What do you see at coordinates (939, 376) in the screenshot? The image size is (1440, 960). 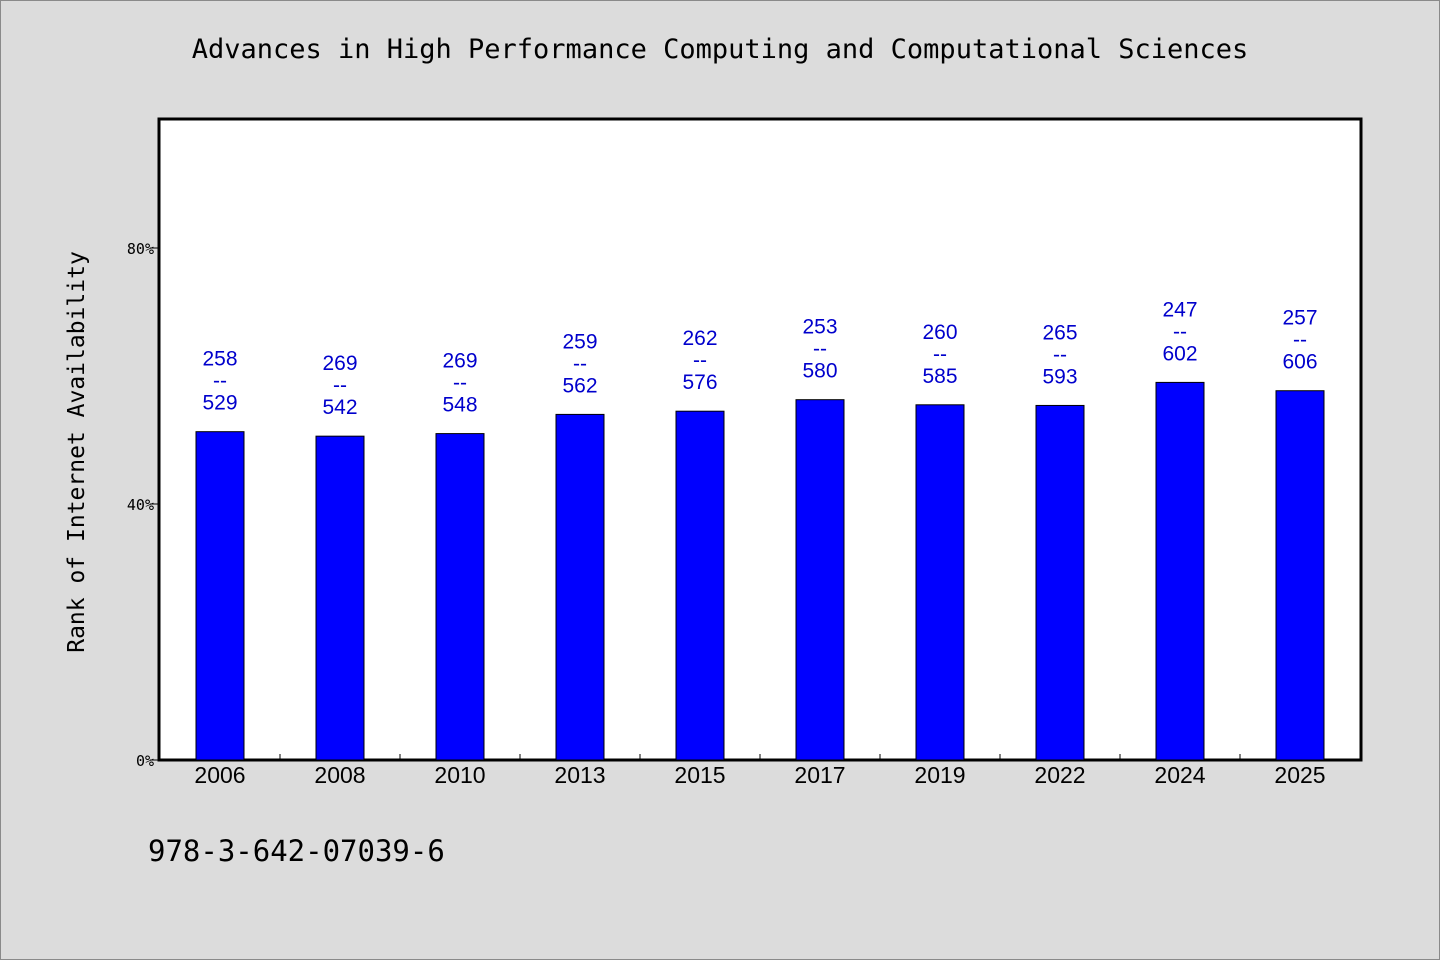 I see `bar-label-bottom-2019: 585` at bounding box center [939, 376].